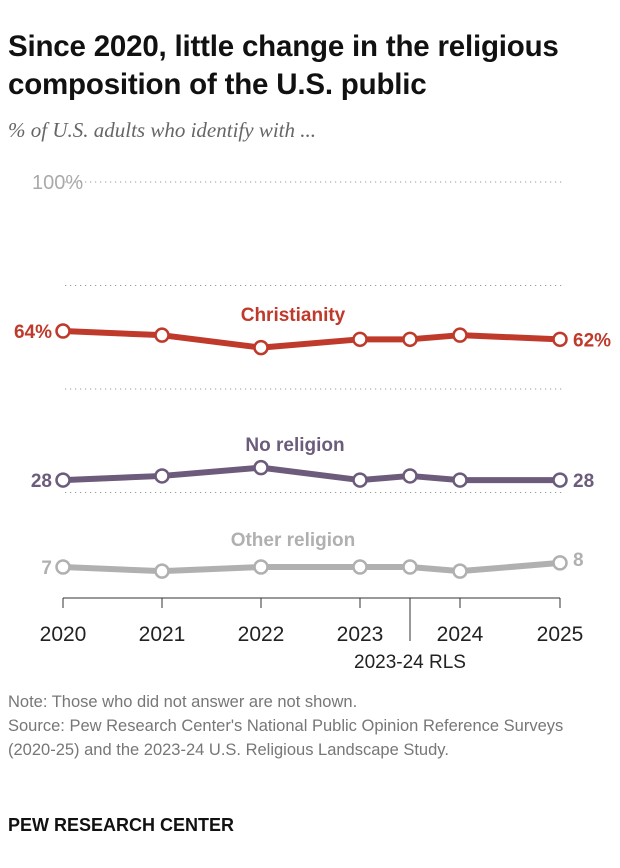  Describe the element at coordinates (583, 481) in the screenshot. I see `end-value-label: 28` at that location.